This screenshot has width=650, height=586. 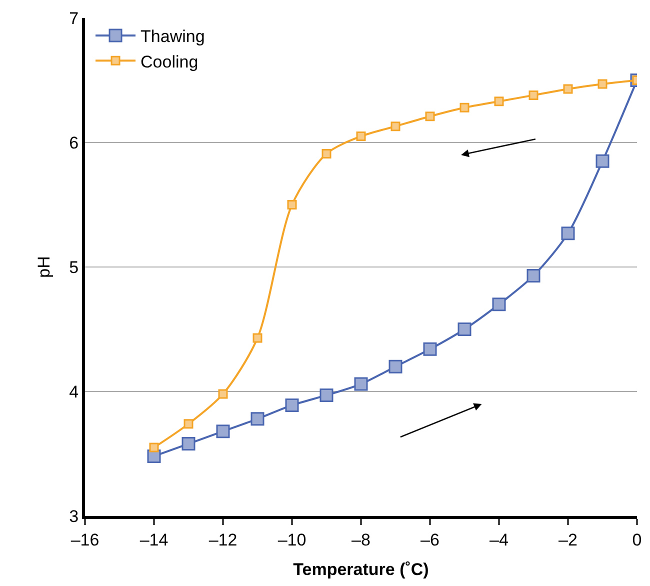 What do you see at coordinates (74, 392) in the screenshot?
I see `y-tick-label: 4` at bounding box center [74, 392].